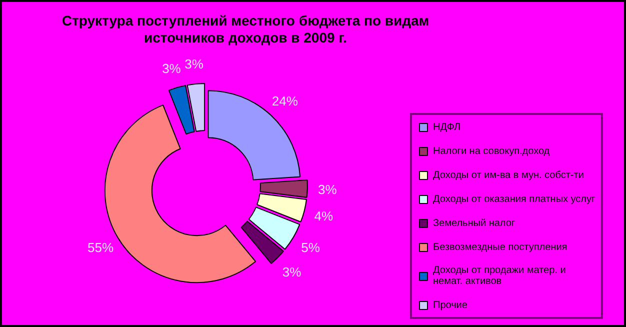  What do you see at coordinates (447, 127) in the screenshot?
I see `legend-label: НДФЛ` at bounding box center [447, 127].